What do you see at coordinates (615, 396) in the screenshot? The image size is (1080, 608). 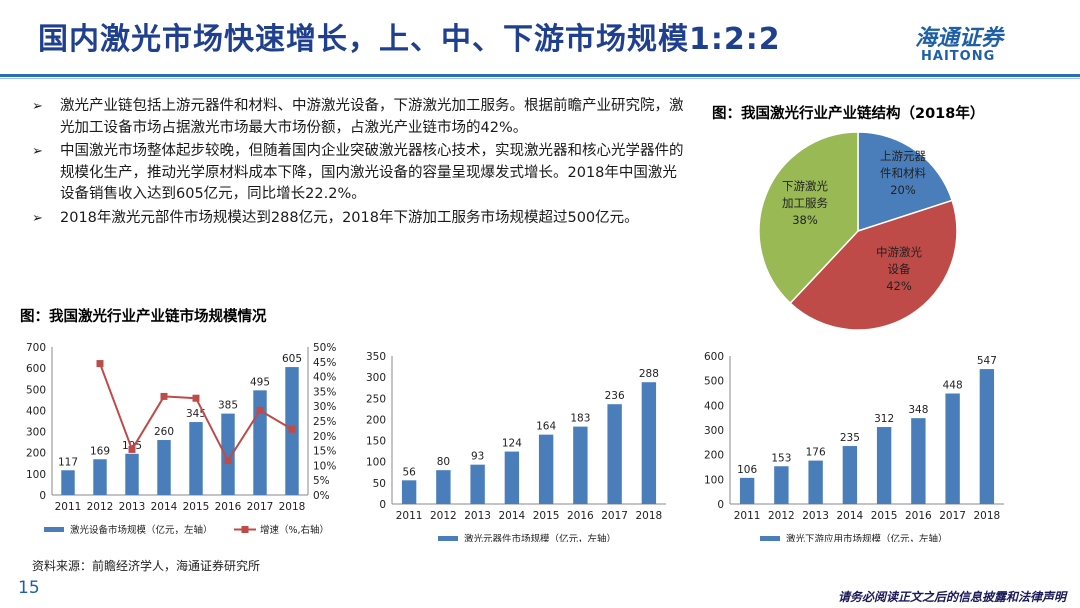 I see `bar-data-label: 236` at bounding box center [615, 396].